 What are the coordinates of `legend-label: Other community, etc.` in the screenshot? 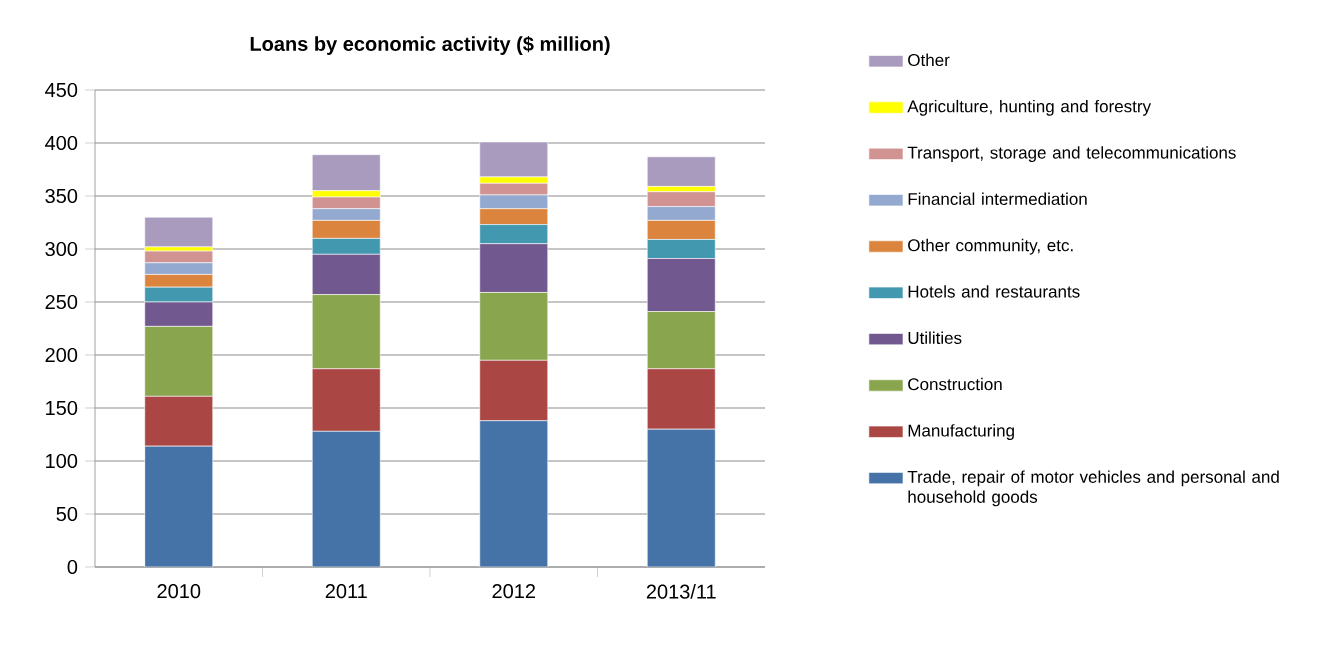 It's located at (990, 246).